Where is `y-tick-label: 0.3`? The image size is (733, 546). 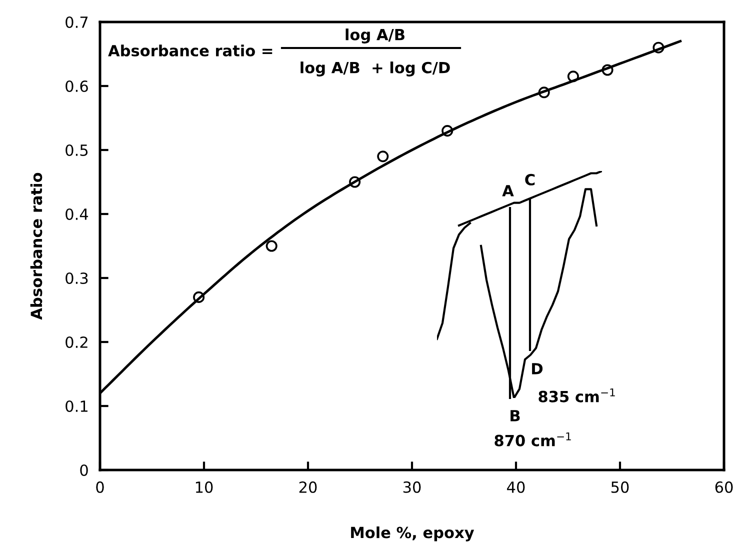 y-tick-label: 0.3 is located at coordinates (77, 278).